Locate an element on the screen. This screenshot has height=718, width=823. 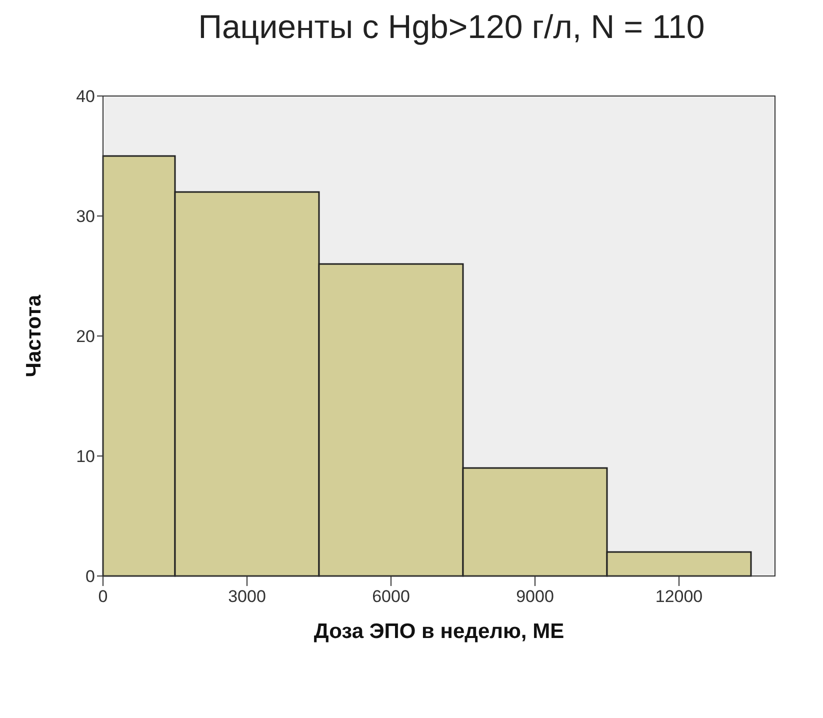
y-tick-label: 40 is located at coordinates (85, 96).